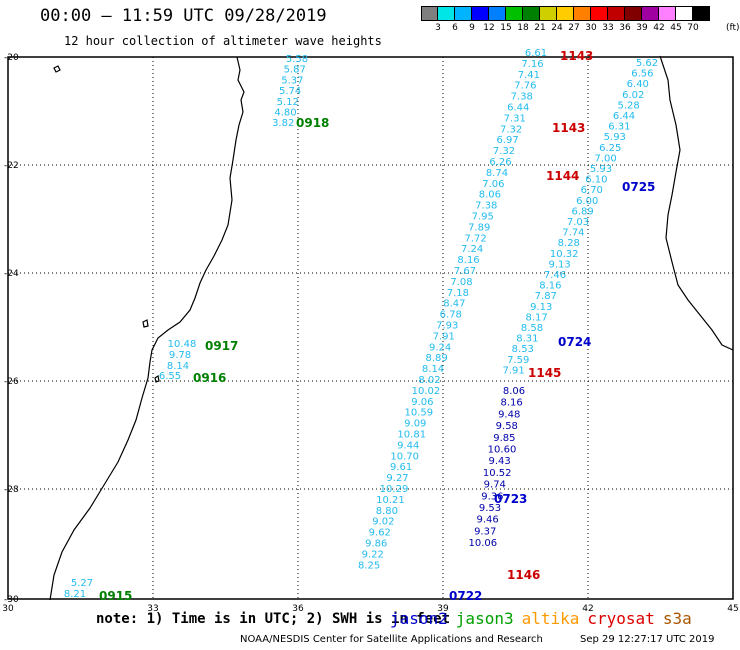  Describe the element at coordinates (209, 378) in the screenshot. I see `track-time-label: 0916` at that location.